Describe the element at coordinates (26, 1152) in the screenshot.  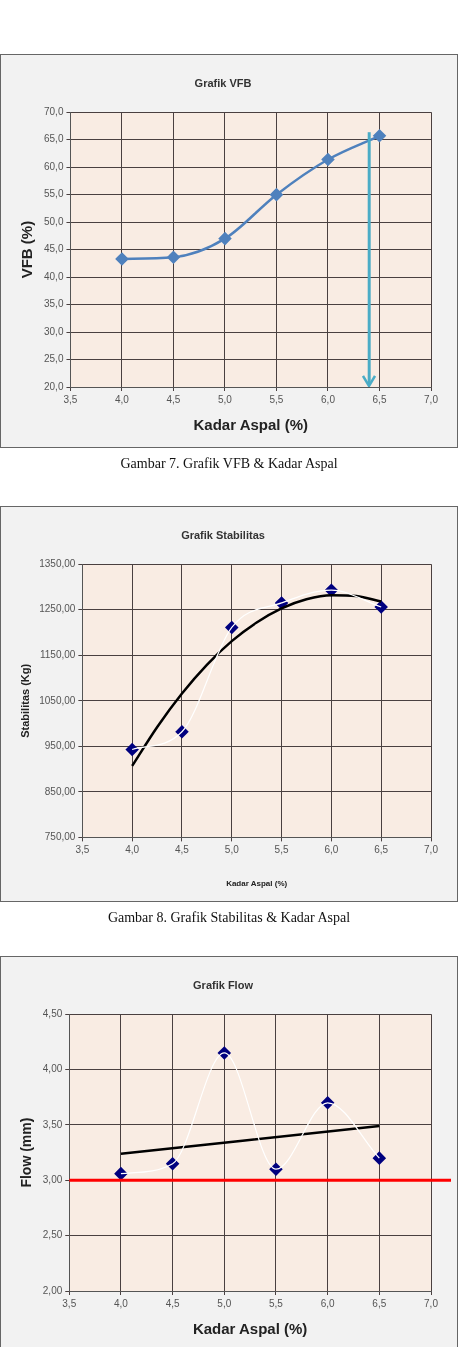
I see `y-axis-title: Flow (mm)` at that location.